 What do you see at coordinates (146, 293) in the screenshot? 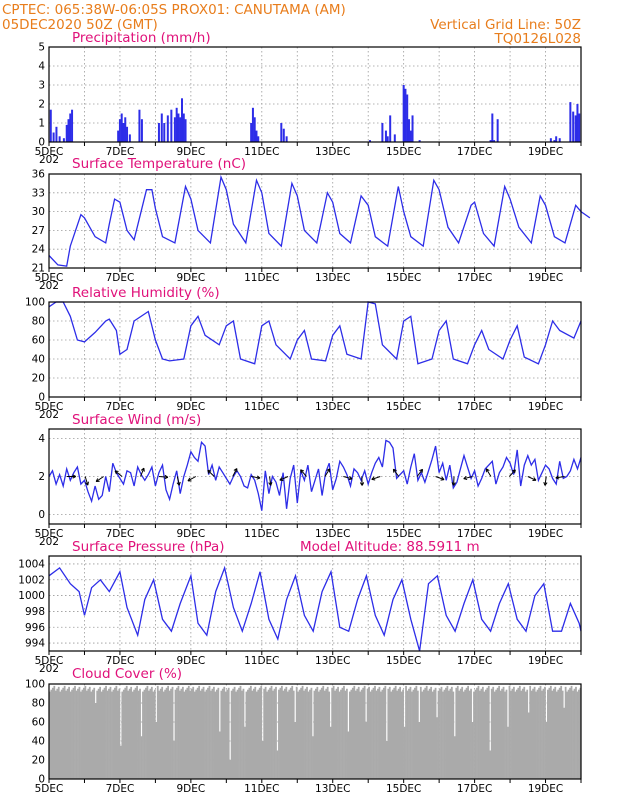
I see `humidity-title: Relative Humidity (%)` at bounding box center [146, 293].